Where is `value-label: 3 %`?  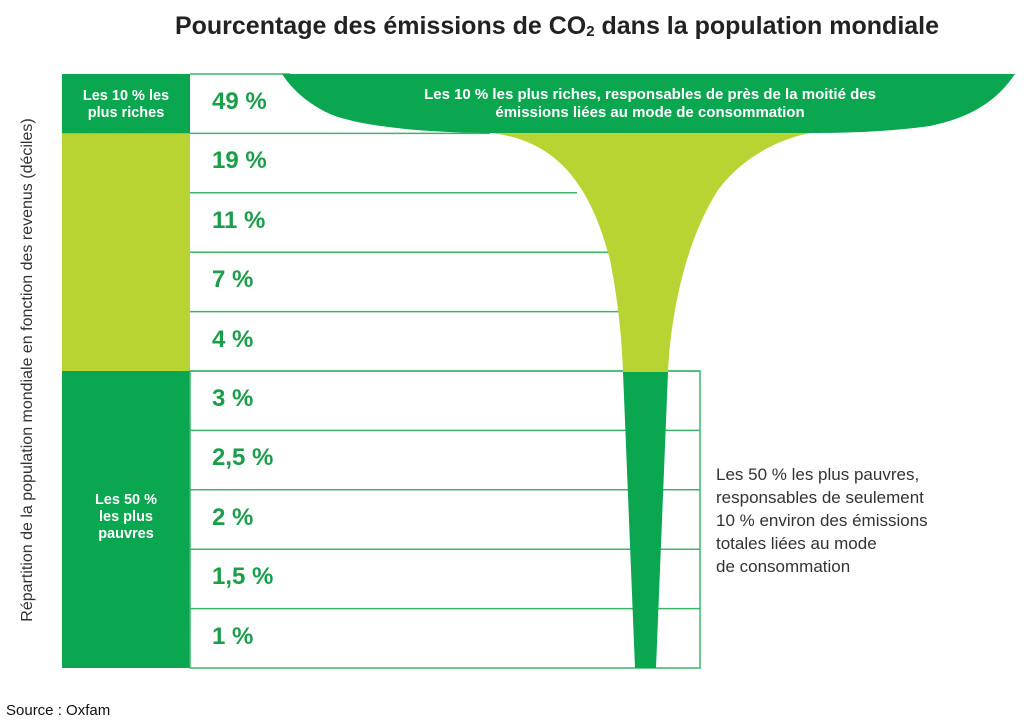
value-label: 3 % is located at coordinates (233, 398).